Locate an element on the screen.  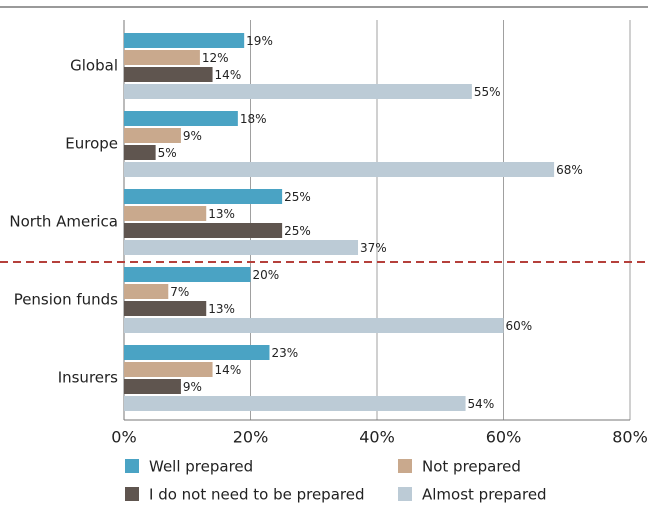
value-label: 55% is located at coordinates (487, 92).